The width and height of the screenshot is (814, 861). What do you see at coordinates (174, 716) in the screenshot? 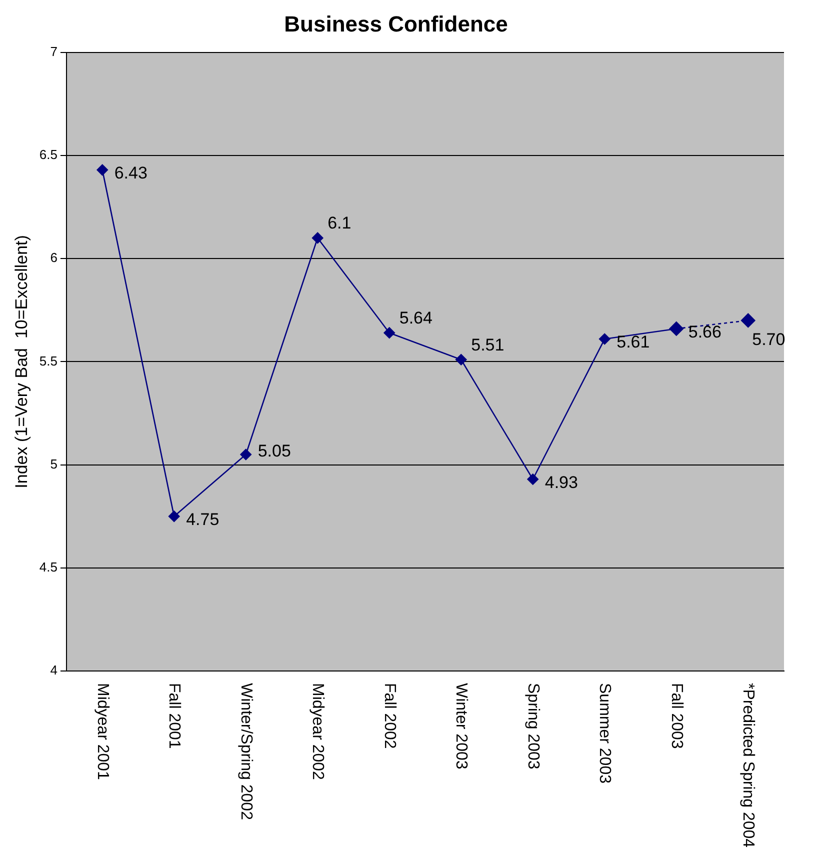
I see `x-tick-label: Fall 2001` at bounding box center [174, 716].